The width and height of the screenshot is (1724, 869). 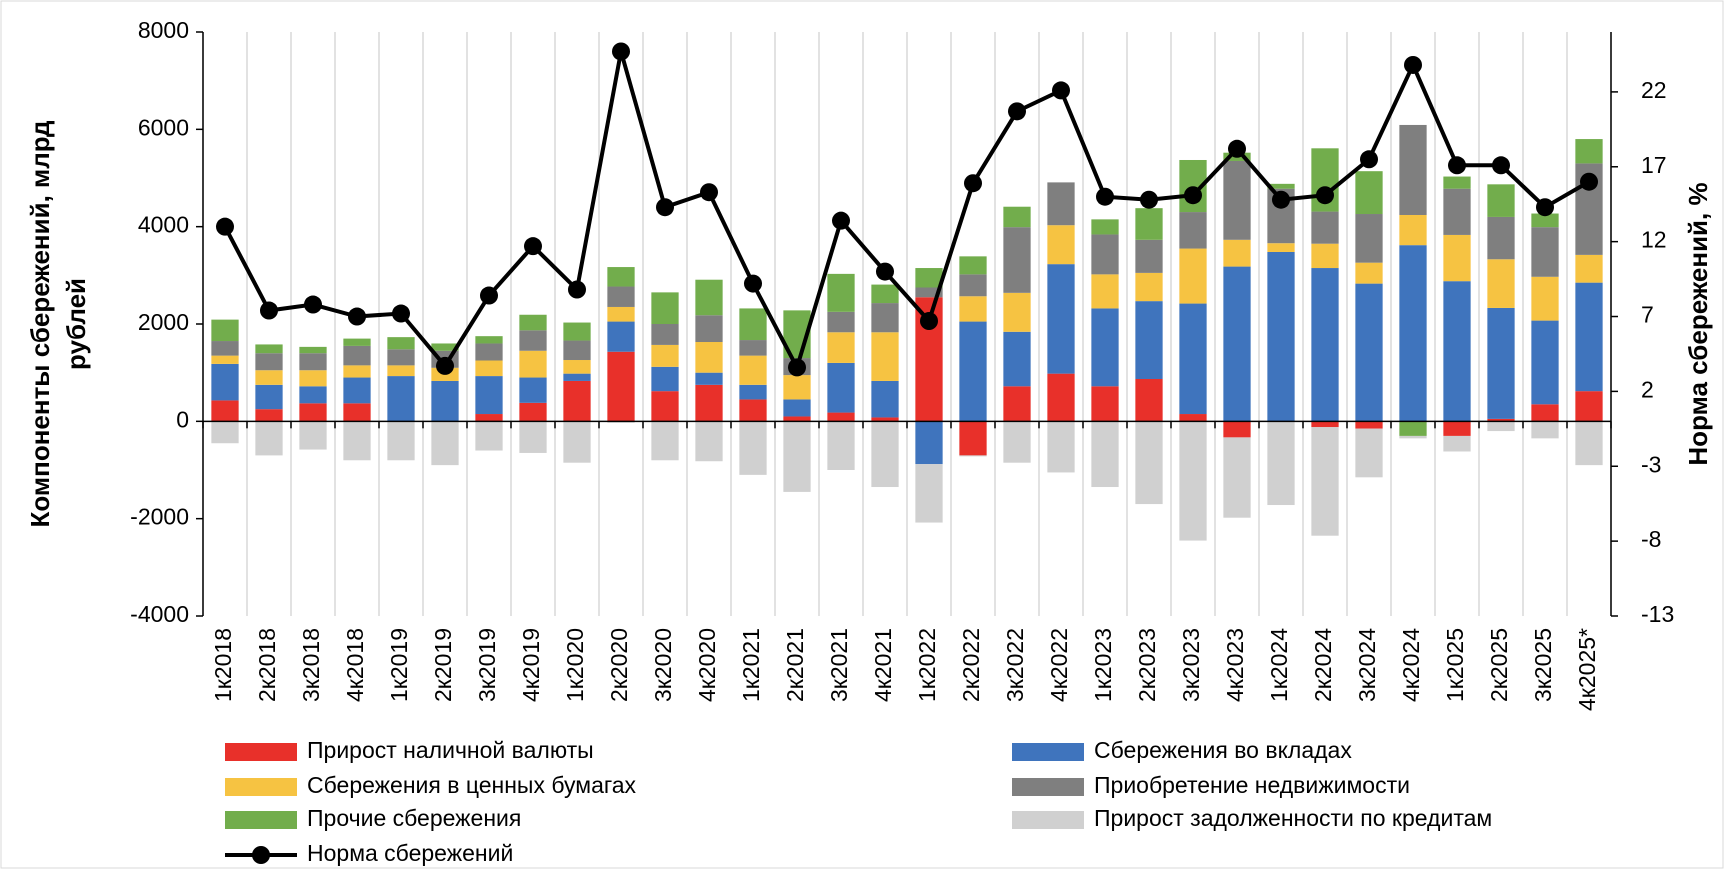 I want to click on x-tick-label: 3к2022, so click(x=1015, y=665).